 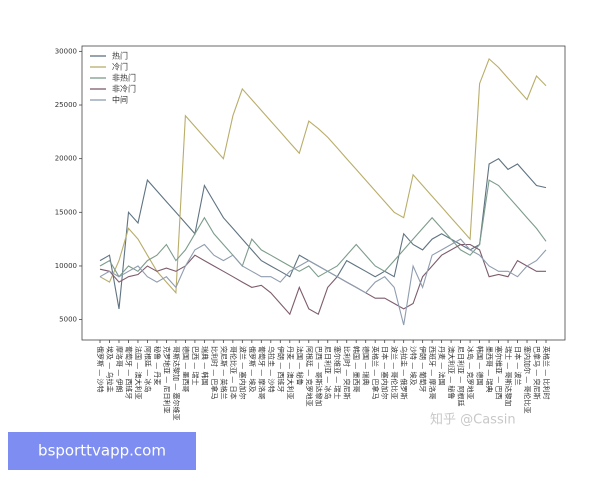 I want to click on x-tick-label: 德国 — 墨西哥, so click(x=185, y=369).